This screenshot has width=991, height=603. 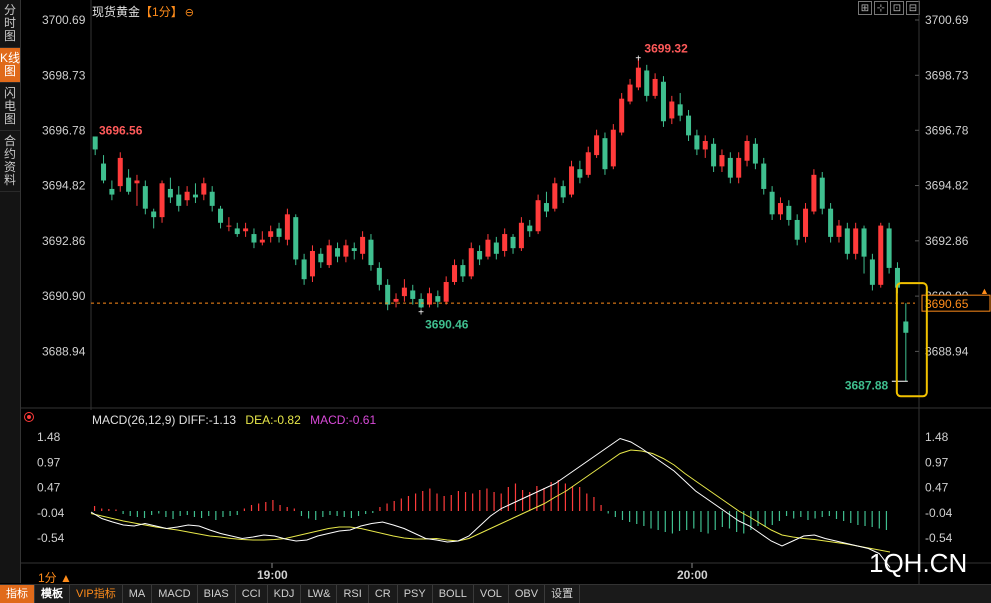 What do you see at coordinates (343, 420) in the screenshot?
I see `macd-macd-value: MACD:-0.61` at bounding box center [343, 420].